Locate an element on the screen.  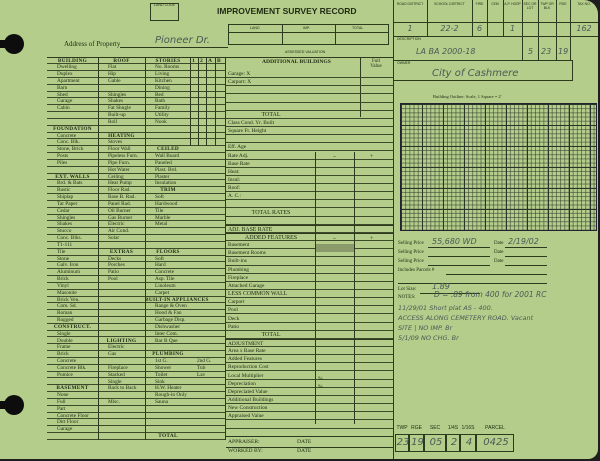
district-col-value: 6 is located at coordinates (479, 28).